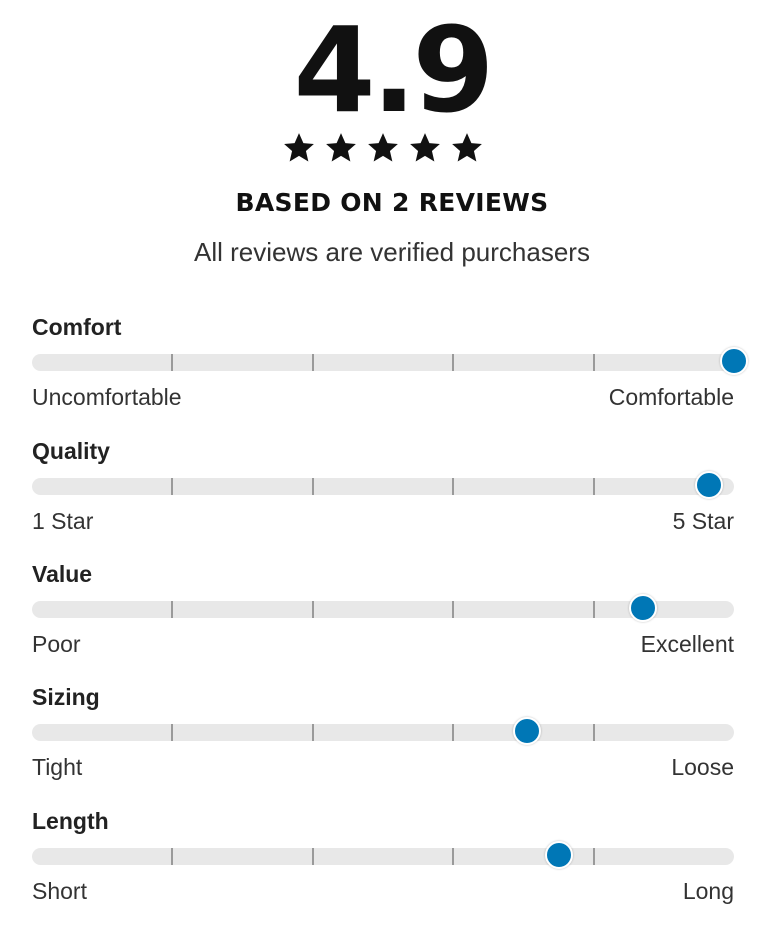 The image size is (784, 934). Describe the element at coordinates (393, 70) in the screenshot. I see `average-score: 4.9` at that location.